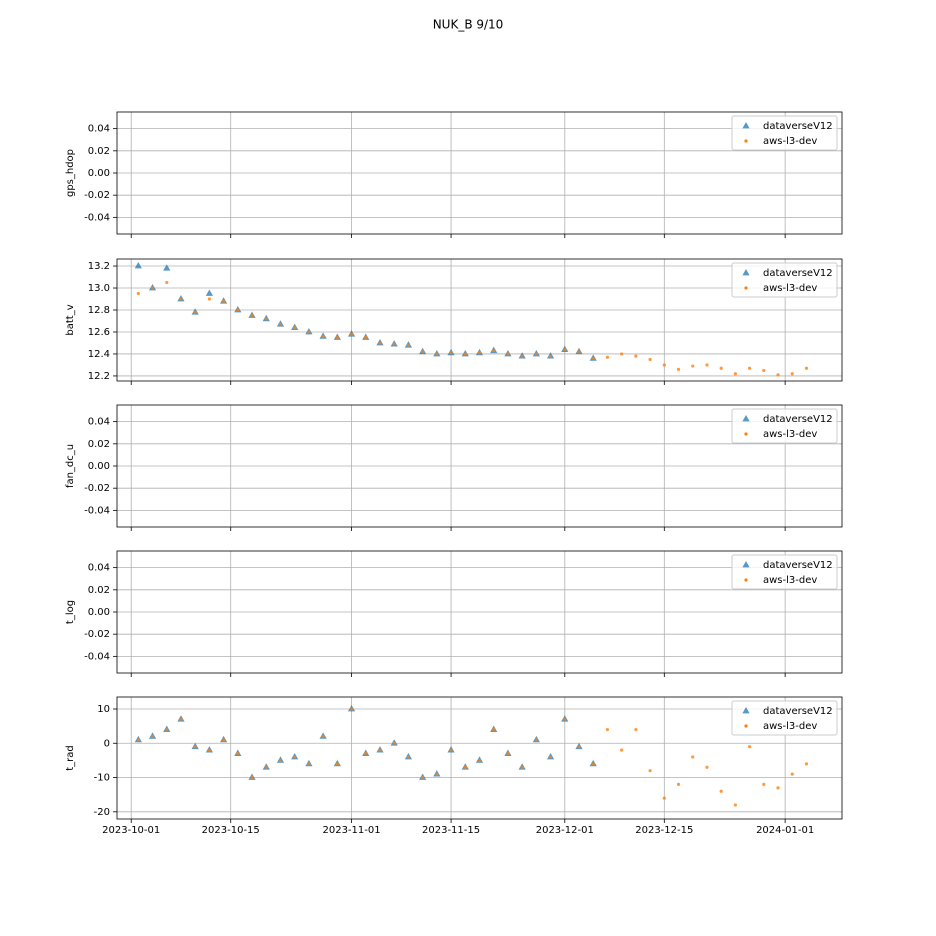  What do you see at coordinates (102, 778) in the screenshot?
I see `y-tick-label: -10` at bounding box center [102, 778].